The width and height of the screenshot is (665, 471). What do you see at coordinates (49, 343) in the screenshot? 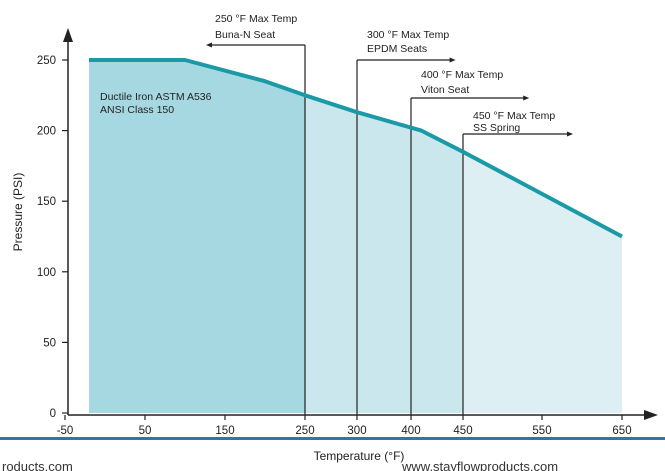
I see `y-tick-label: 50` at bounding box center [49, 343].